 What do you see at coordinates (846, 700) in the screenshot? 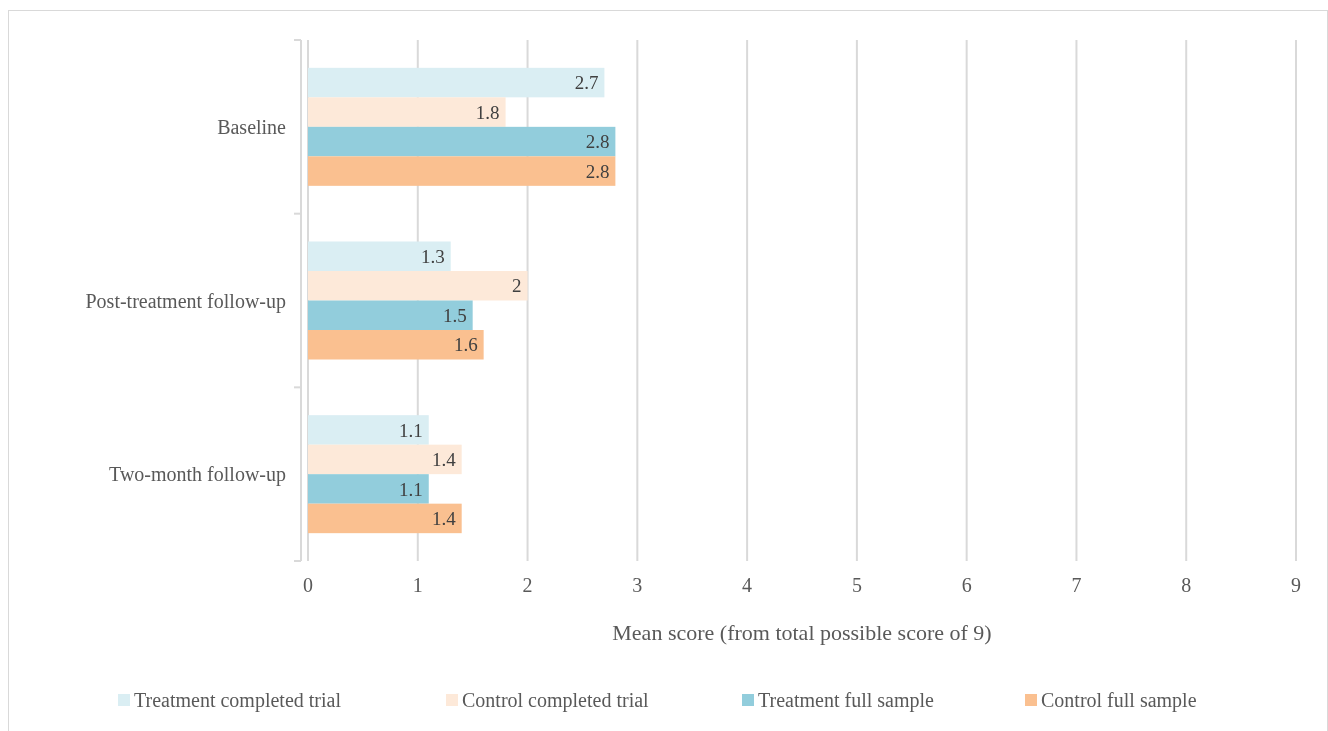
I see `legend-label: Treatment full sample` at bounding box center [846, 700].